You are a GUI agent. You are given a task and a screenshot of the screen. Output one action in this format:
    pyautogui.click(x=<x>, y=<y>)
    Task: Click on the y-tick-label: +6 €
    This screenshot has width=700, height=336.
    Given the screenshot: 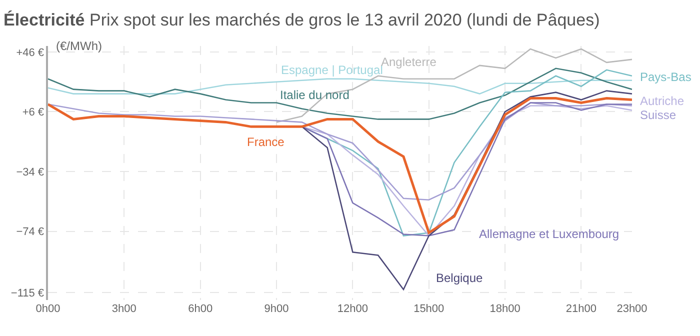 What is the action you would take?
    pyautogui.click(x=33, y=112)
    